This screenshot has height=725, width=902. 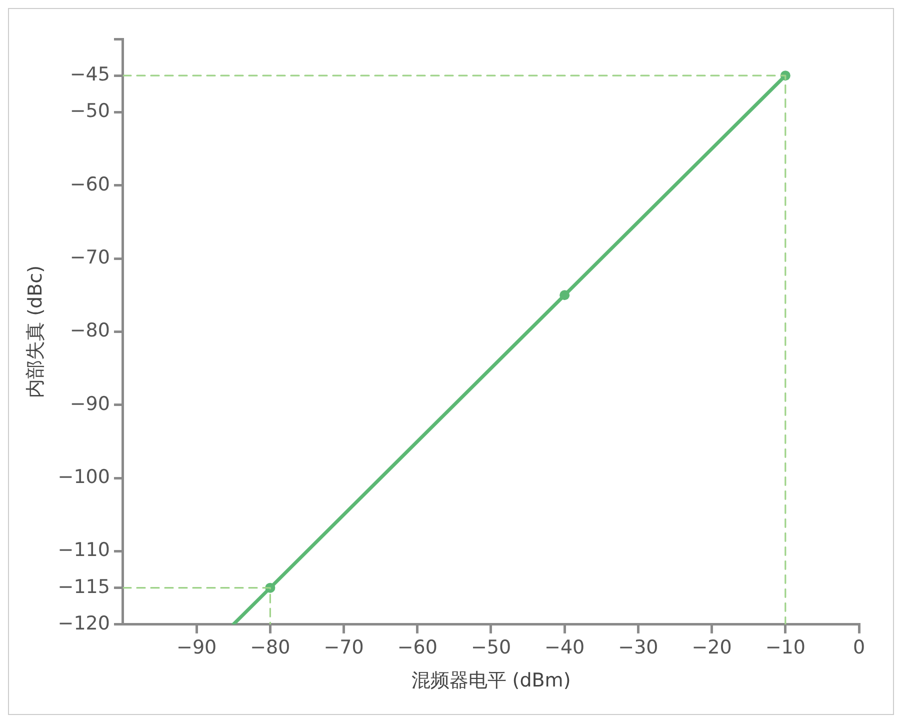 What do you see at coordinates (491, 681) in the screenshot?
I see `x-axis-title: 混频器电平 (dBm)` at bounding box center [491, 681].